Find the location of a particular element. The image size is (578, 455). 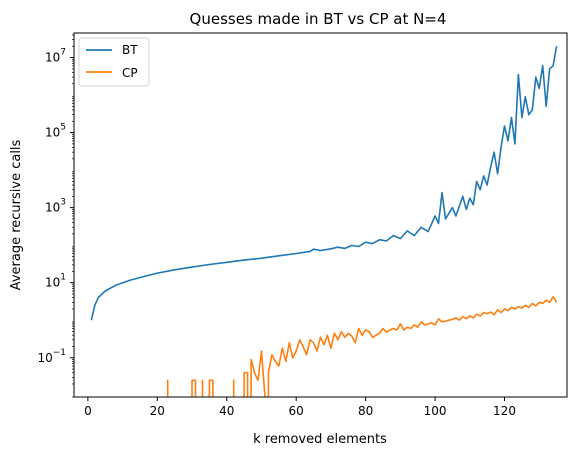

chart-title: Quesses made in BT vs CP at N=4 is located at coordinates (318, 19).